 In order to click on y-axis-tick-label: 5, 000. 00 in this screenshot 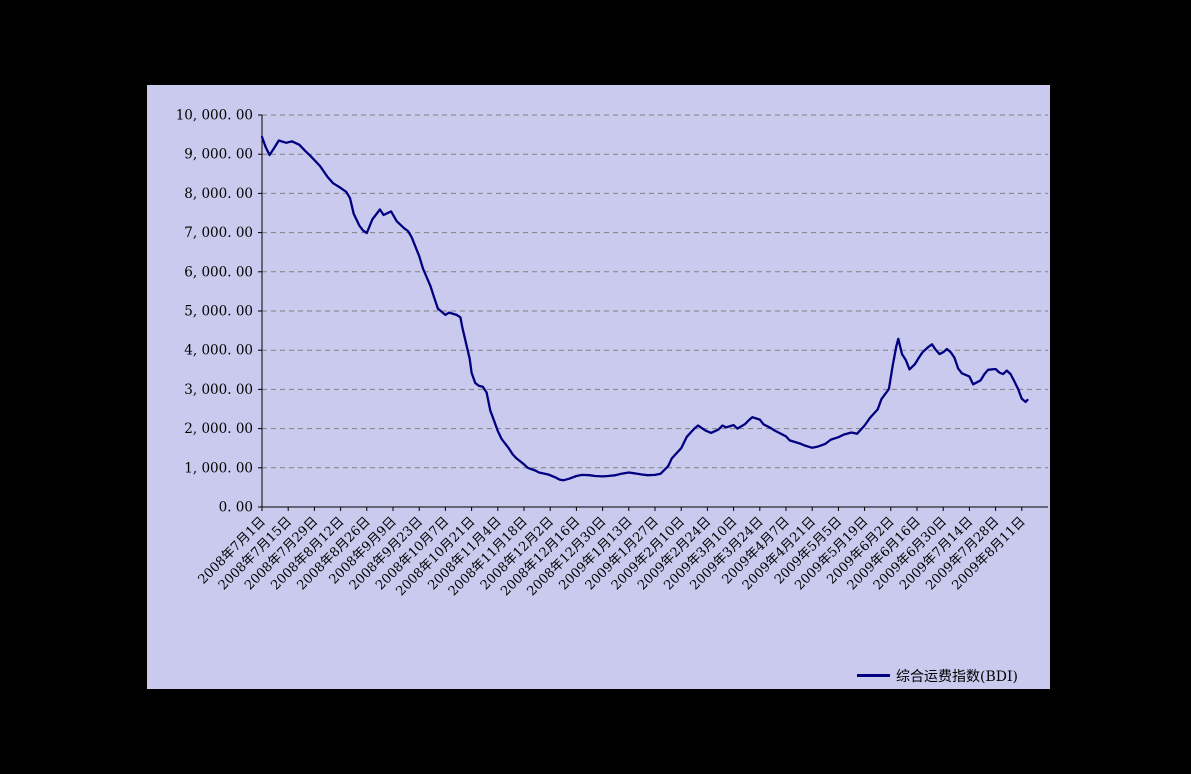, I will do `click(218, 312)`.